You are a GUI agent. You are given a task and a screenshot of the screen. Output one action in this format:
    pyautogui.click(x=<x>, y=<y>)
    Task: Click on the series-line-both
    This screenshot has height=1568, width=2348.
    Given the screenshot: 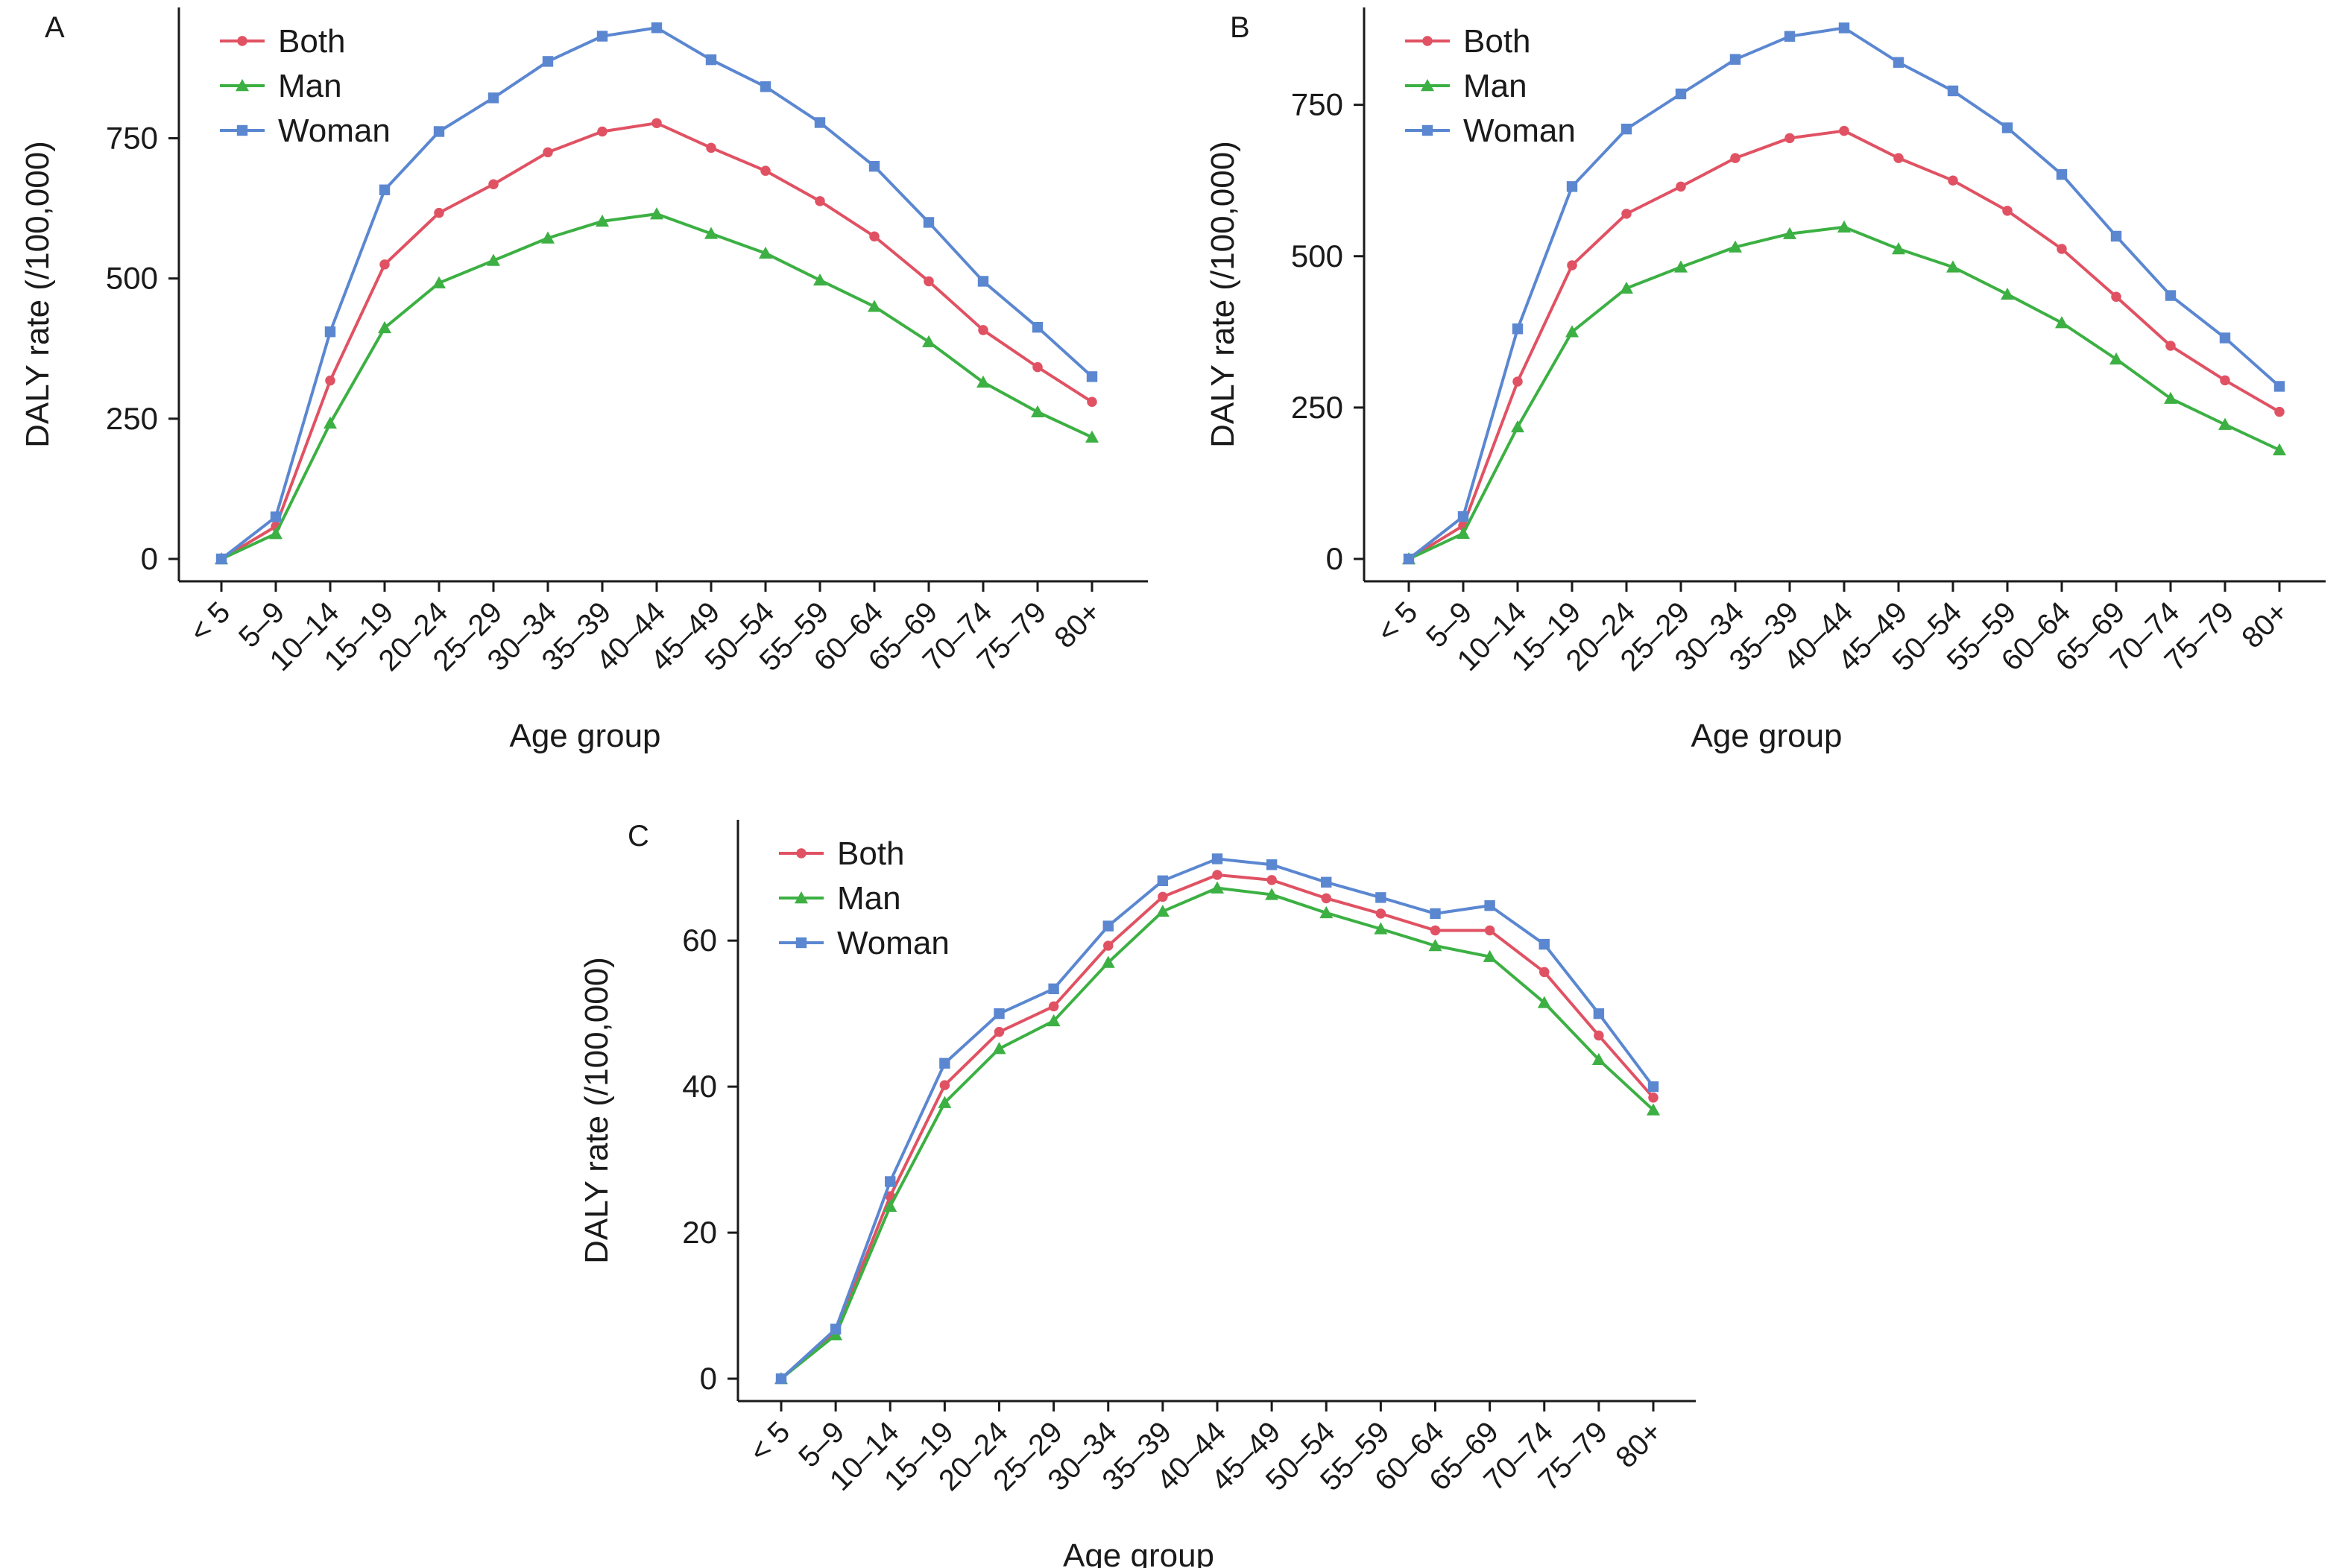 What is the action you would take?
    pyautogui.click(x=656, y=340)
    